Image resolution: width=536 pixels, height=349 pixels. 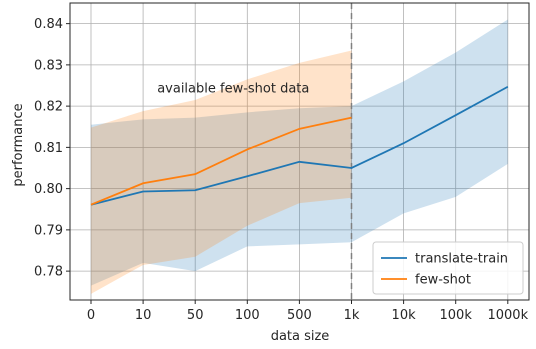 What do you see at coordinates (448, 268) in the screenshot?
I see `legend-box` at bounding box center [448, 268].